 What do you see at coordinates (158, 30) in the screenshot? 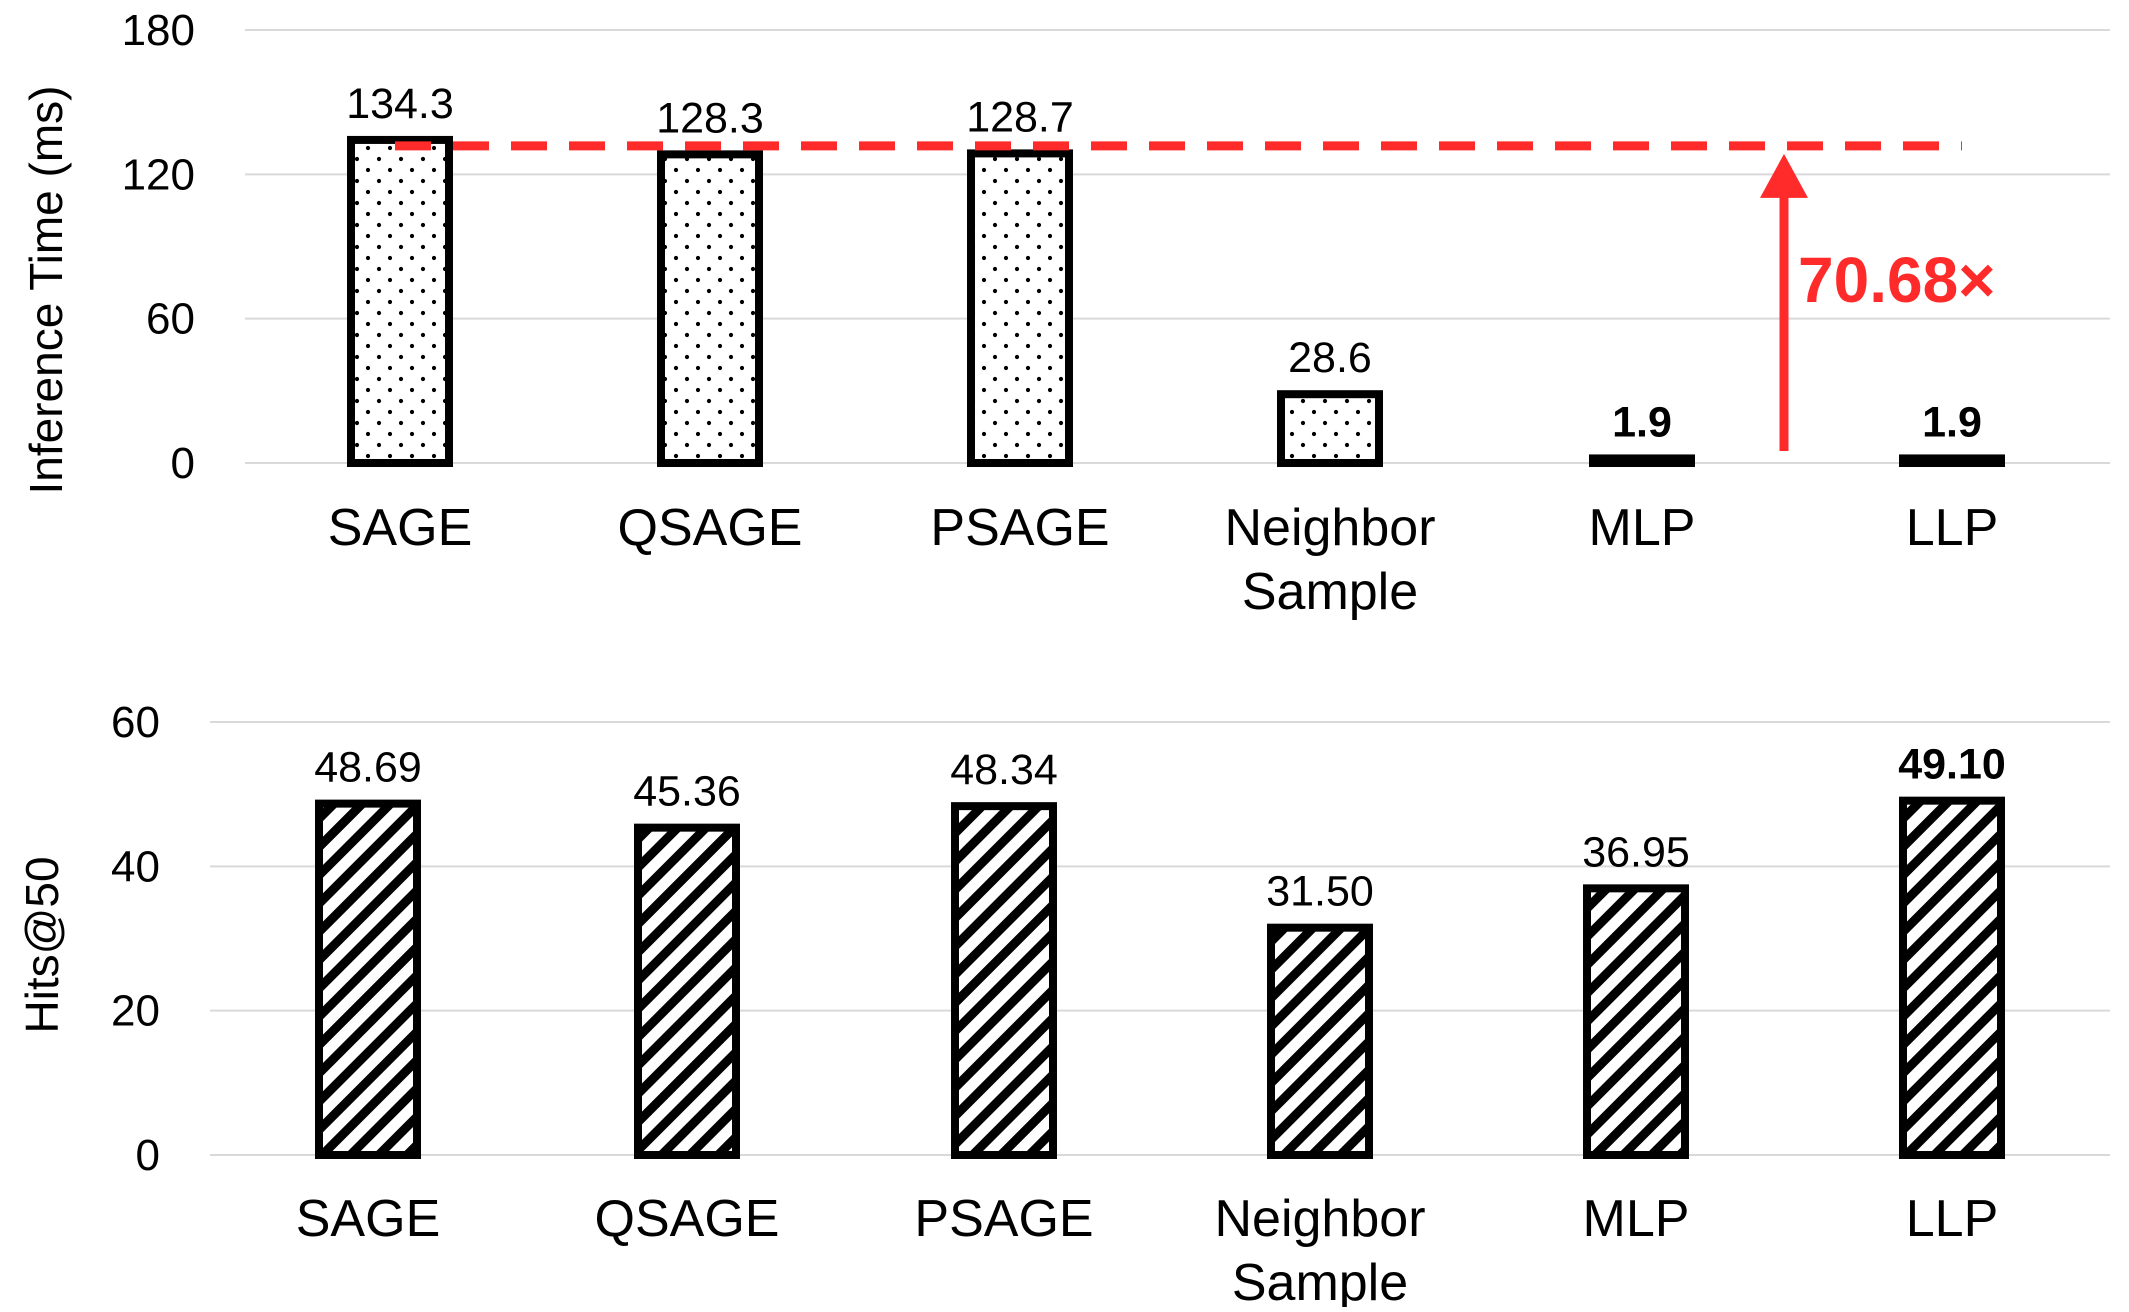
I see `y-tick-label: 180` at bounding box center [158, 30].